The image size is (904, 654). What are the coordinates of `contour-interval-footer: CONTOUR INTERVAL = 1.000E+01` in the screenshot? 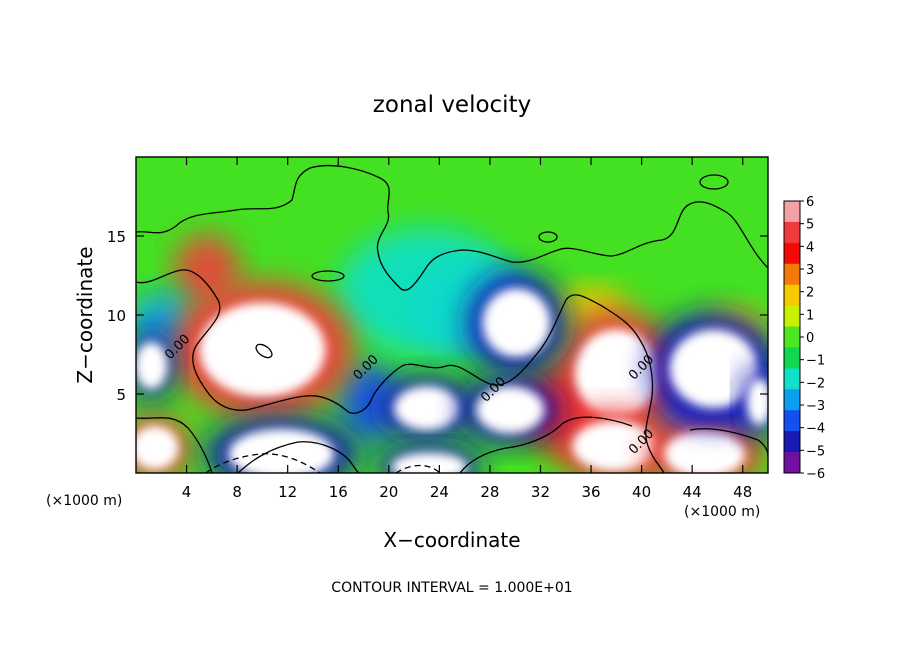 It's located at (451, 588).